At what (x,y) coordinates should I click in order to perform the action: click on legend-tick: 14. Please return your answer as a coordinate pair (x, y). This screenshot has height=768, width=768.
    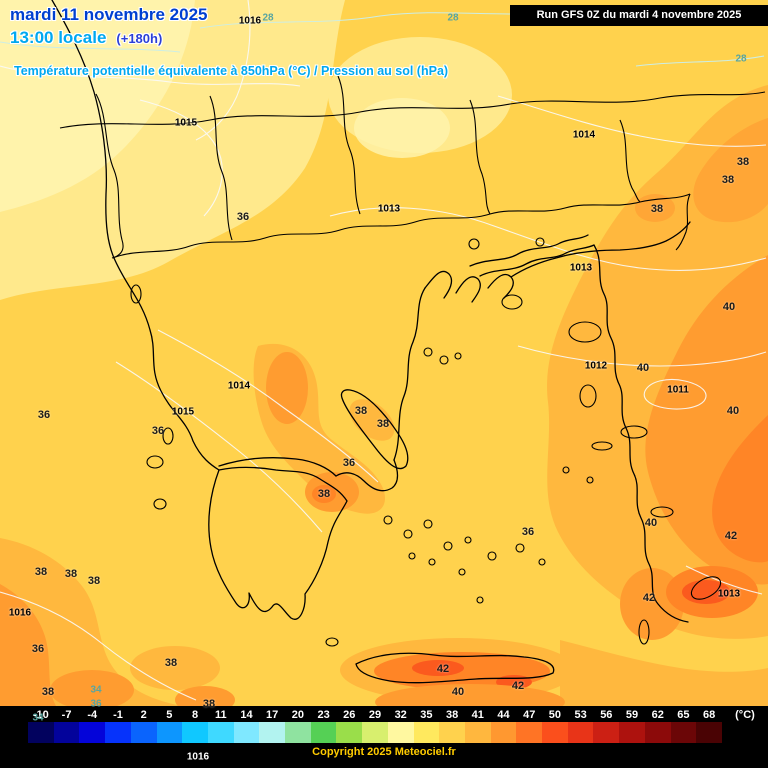
    Looking at the image, I should click on (246, 715).